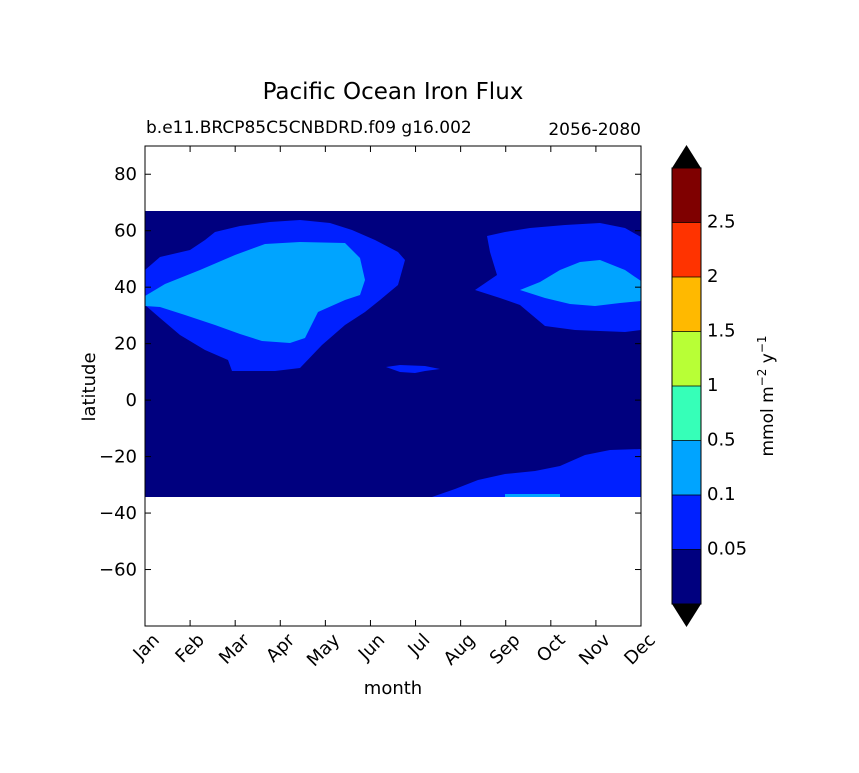 The width and height of the screenshot is (859, 773). I want to click on x-tick-label: Oct, so click(551, 648).